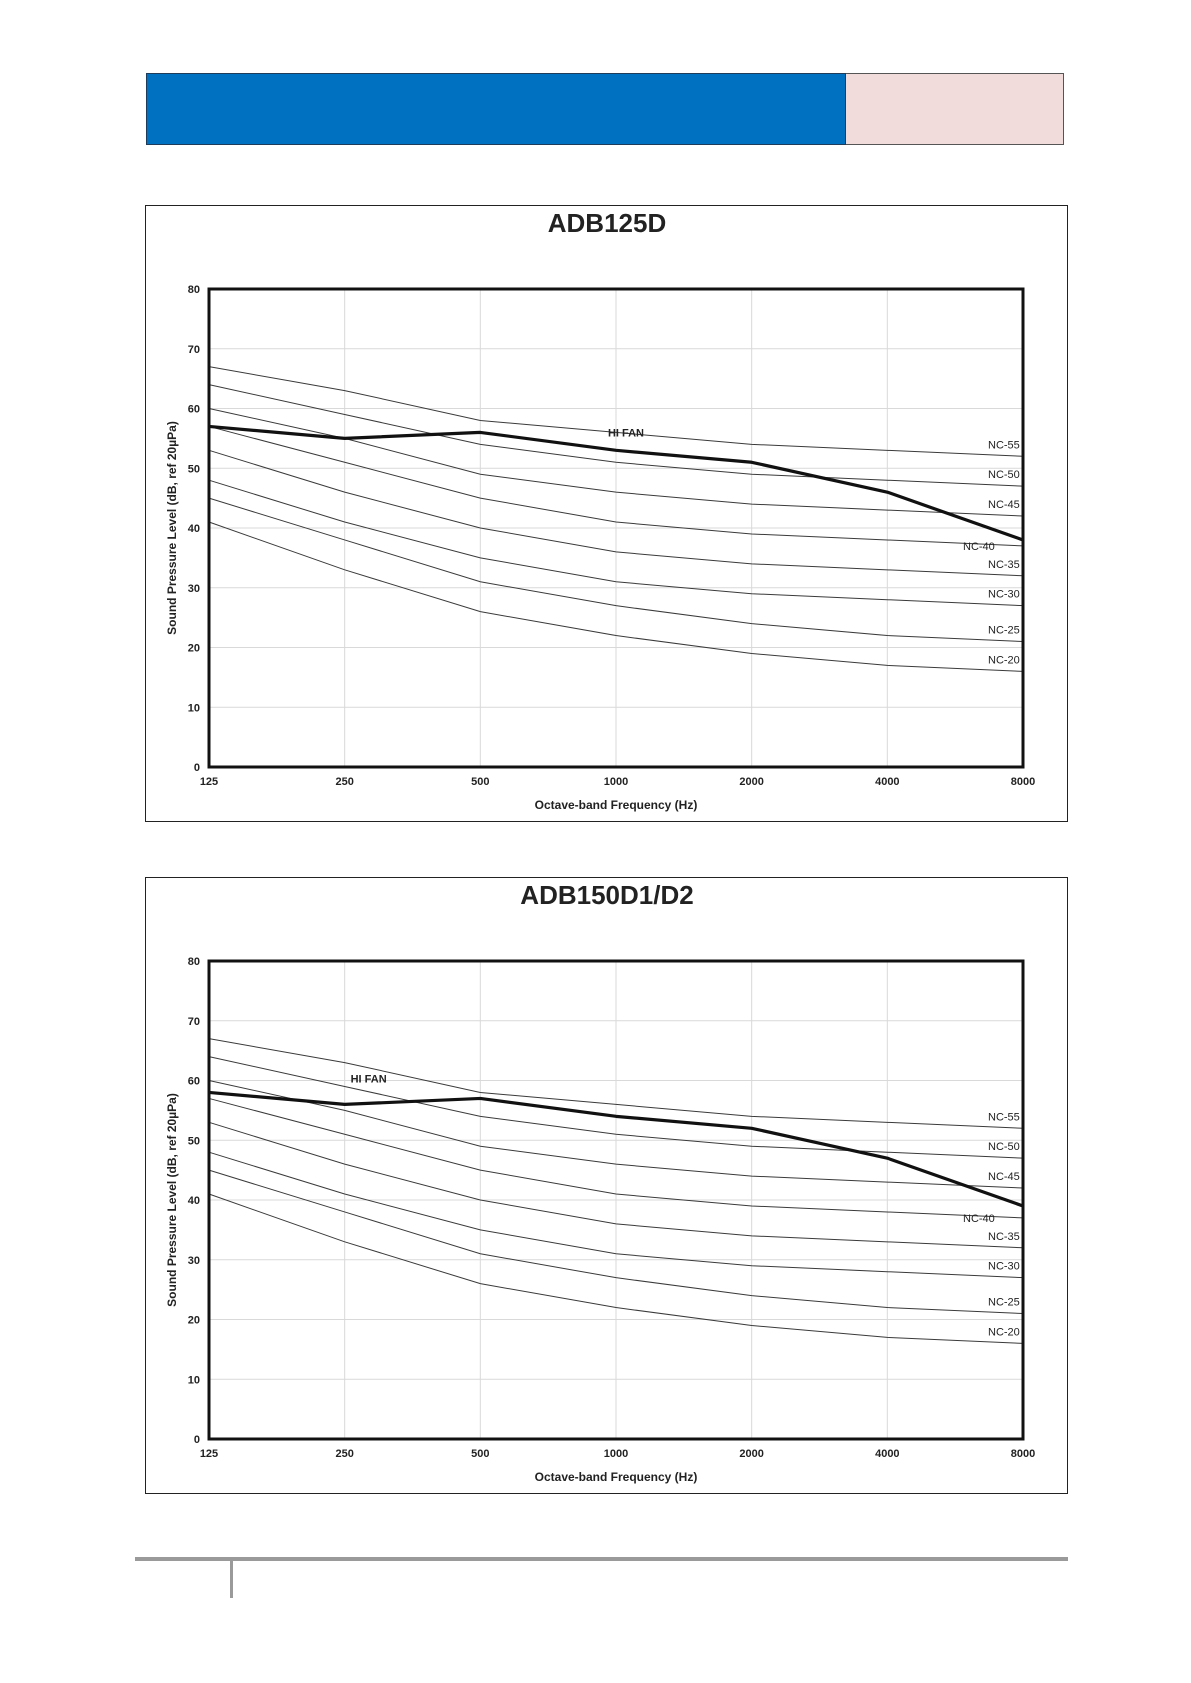 The width and height of the screenshot is (1191, 1683). Describe the element at coordinates (955, 109) in the screenshot. I see `header-side-panel` at that location.